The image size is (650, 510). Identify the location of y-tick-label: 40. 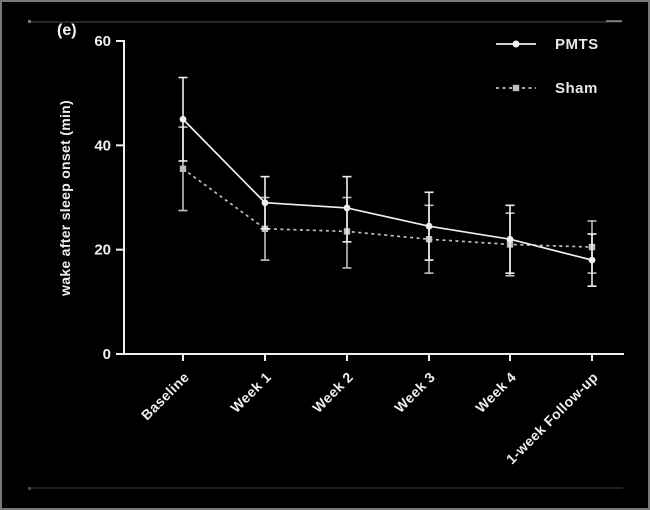
(102, 145).